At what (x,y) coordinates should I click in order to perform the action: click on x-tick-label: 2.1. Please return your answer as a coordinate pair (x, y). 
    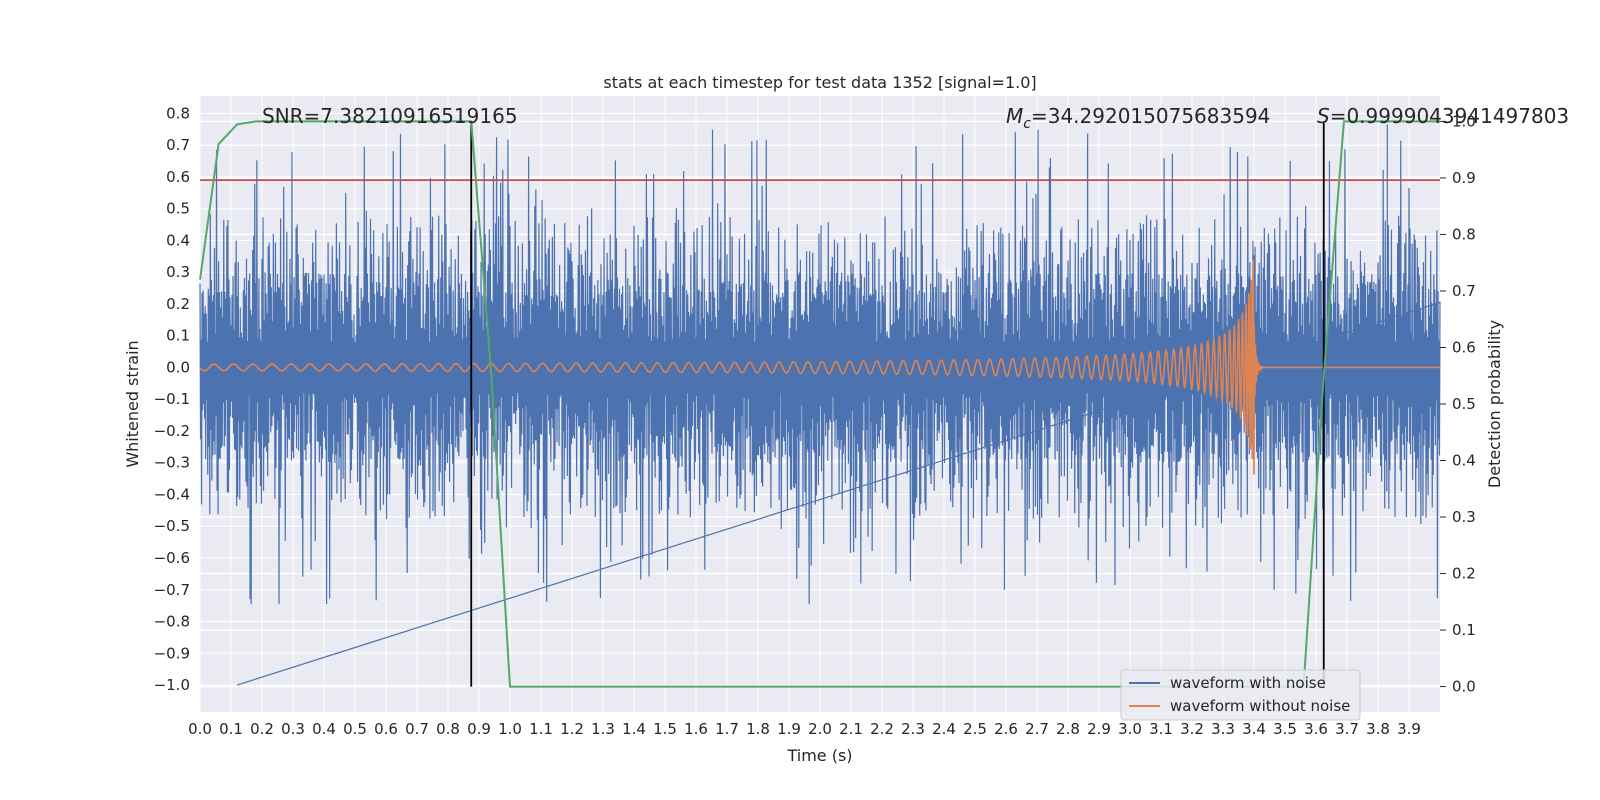
    Looking at the image, I should click on (851, 729).